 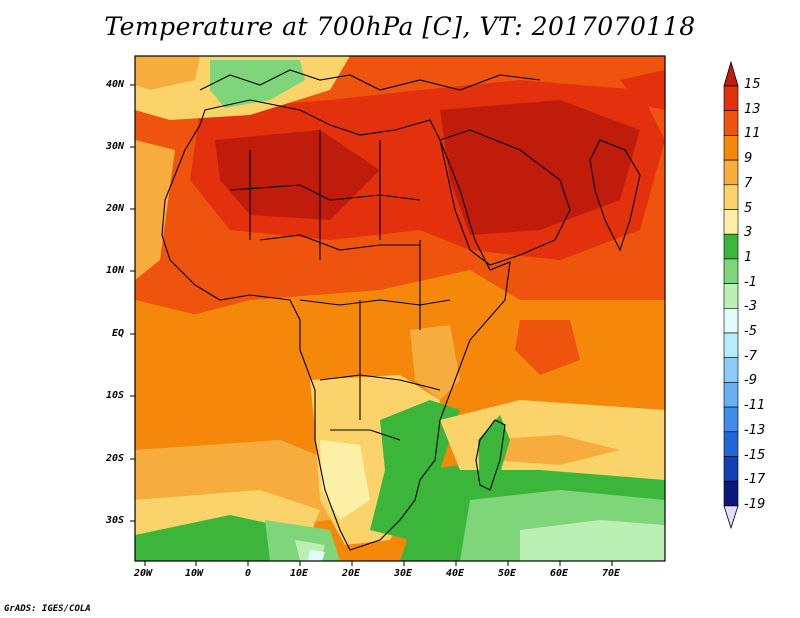 What do you see at coordinates (115, 395) in the screenshot?
I see `lat-label: 10S` at bounding box center [115, 395].